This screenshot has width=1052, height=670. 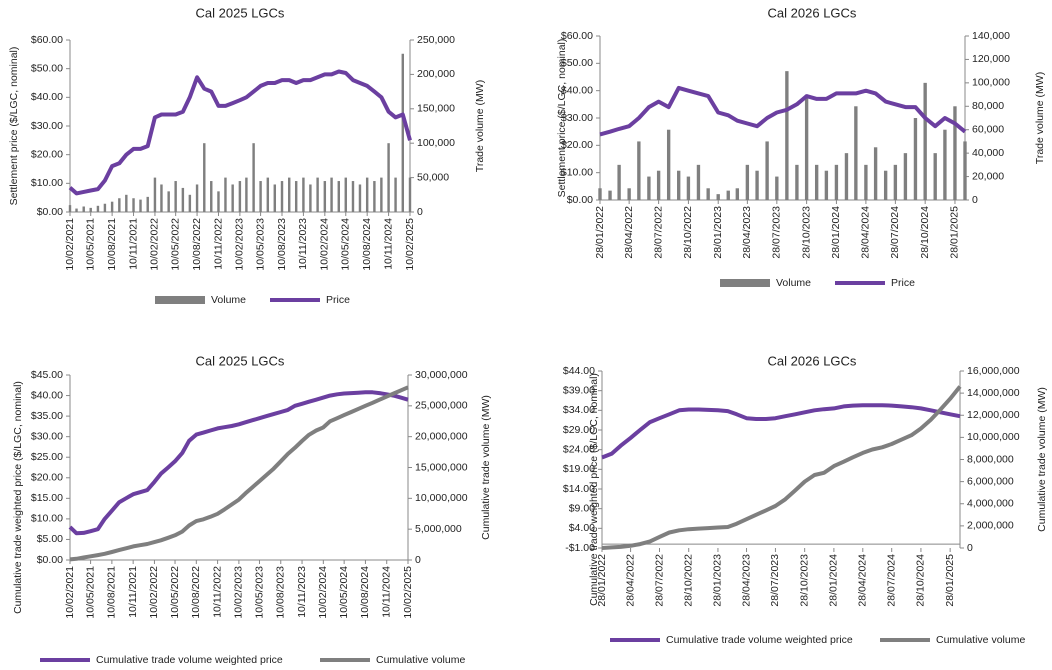 What do you see at coordinates (895, 232) in the screenshot?
I see `x-tick-label: 28/07/2024` at bounding box center [895, 232].